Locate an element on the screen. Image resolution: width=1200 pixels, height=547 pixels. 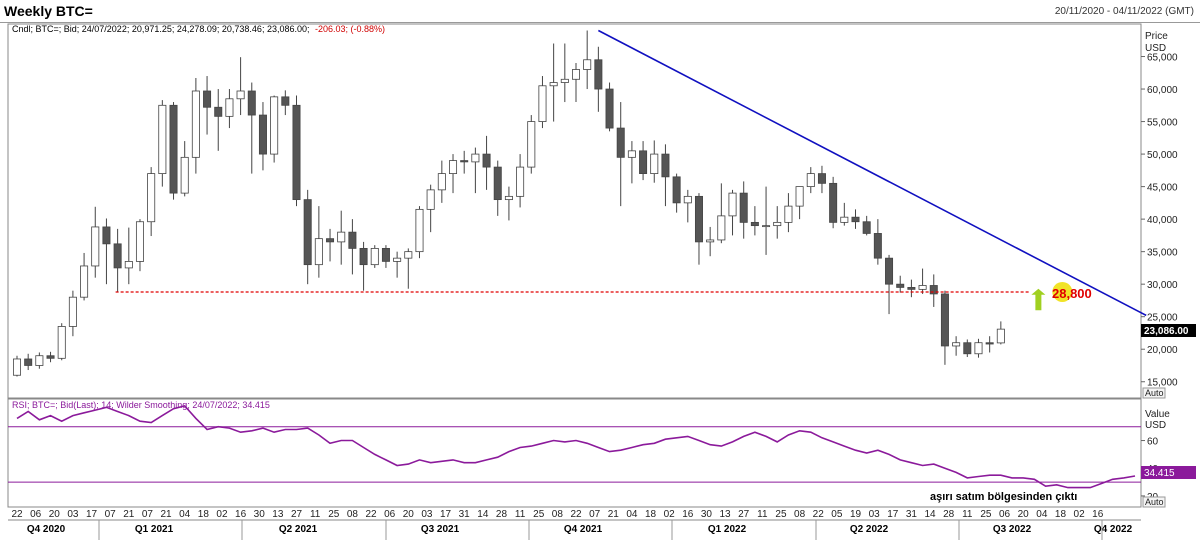
xaxis-quarter-label: Q4 2020 is located at coordinates (46, 529).